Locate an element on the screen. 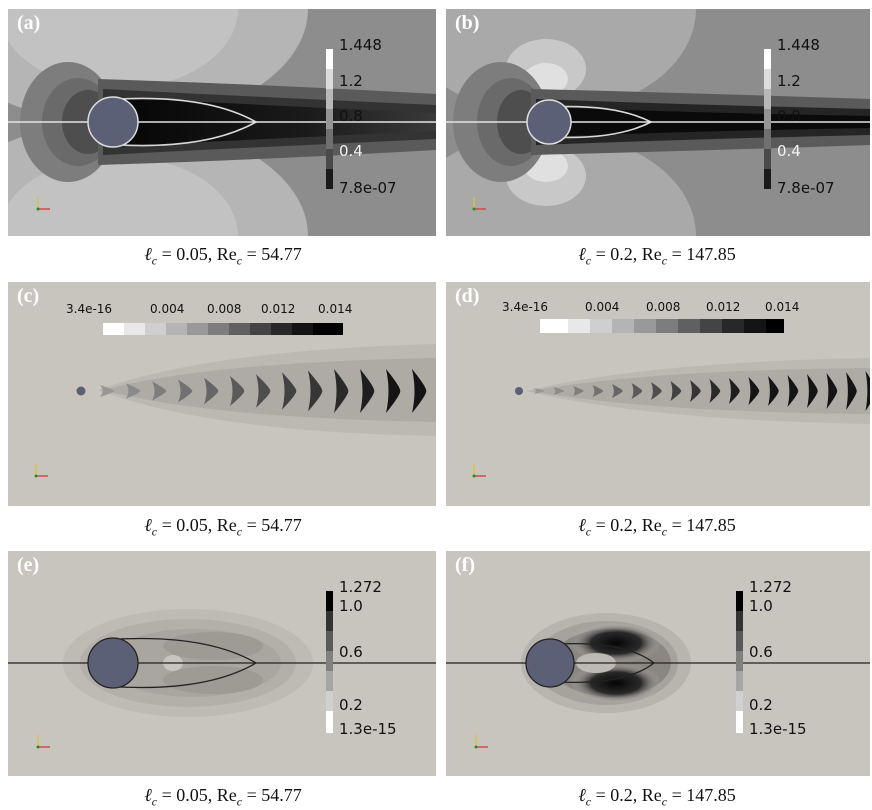  panel-a: (a) 1.448 1.2 0.8 0.4 7.8e-07 is located at coordinates (222, 122).